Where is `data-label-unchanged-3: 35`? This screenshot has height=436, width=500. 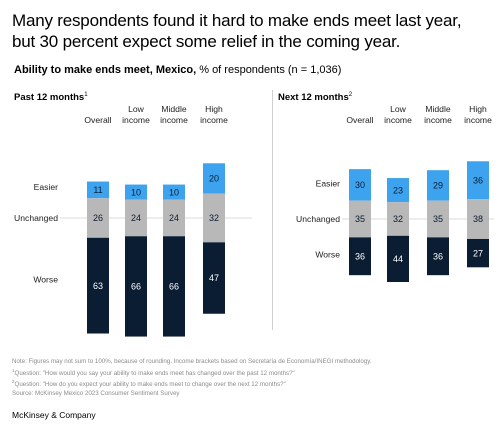
data-label-unchanged-3: 35 is located at coordinates (438, 219).